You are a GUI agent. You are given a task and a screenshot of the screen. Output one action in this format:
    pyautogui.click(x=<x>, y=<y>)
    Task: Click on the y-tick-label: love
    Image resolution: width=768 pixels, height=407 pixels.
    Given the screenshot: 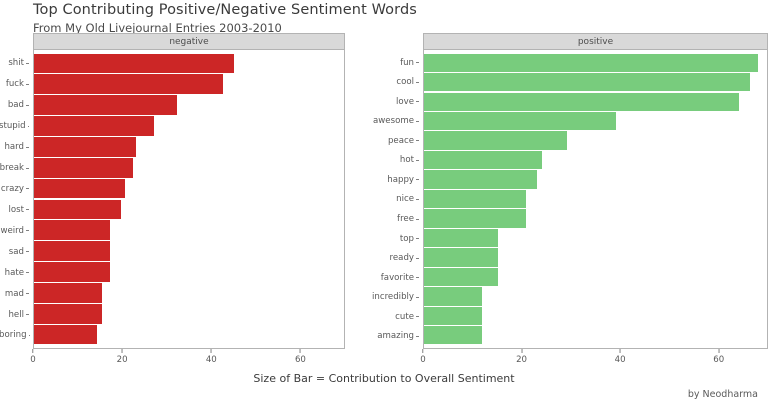 What is the action you would take?
    pyautogui.click(x=390, y=102)
    